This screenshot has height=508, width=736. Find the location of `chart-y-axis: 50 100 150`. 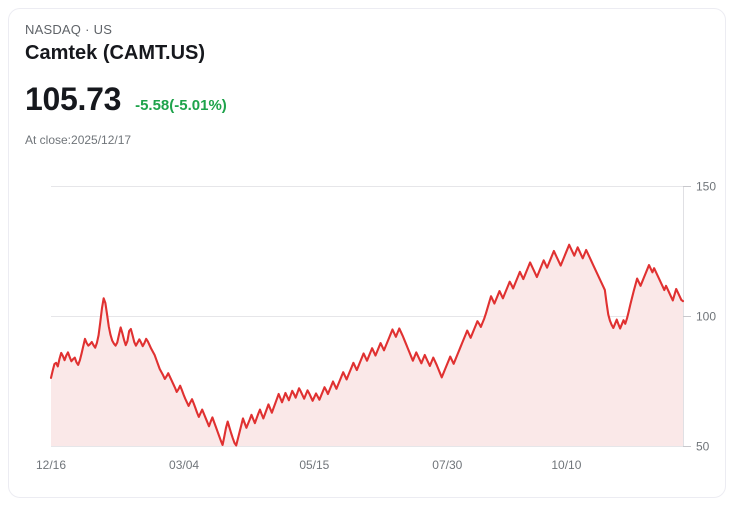

chart-y-axis: 50 100 150 is located at coordinates (699, 317).